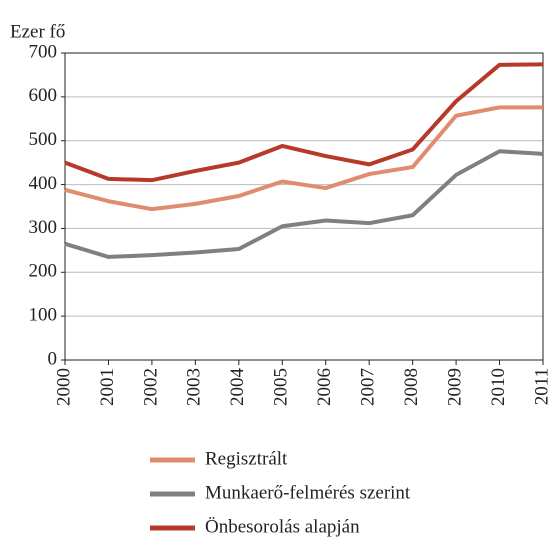 The height and width of the screenshot is (545, 558). What do you see at coordinates (308, 492) in the screenshot?
I see `legend-label: Munkaerő-felmérés szerint` at bounding box center [308, 492].